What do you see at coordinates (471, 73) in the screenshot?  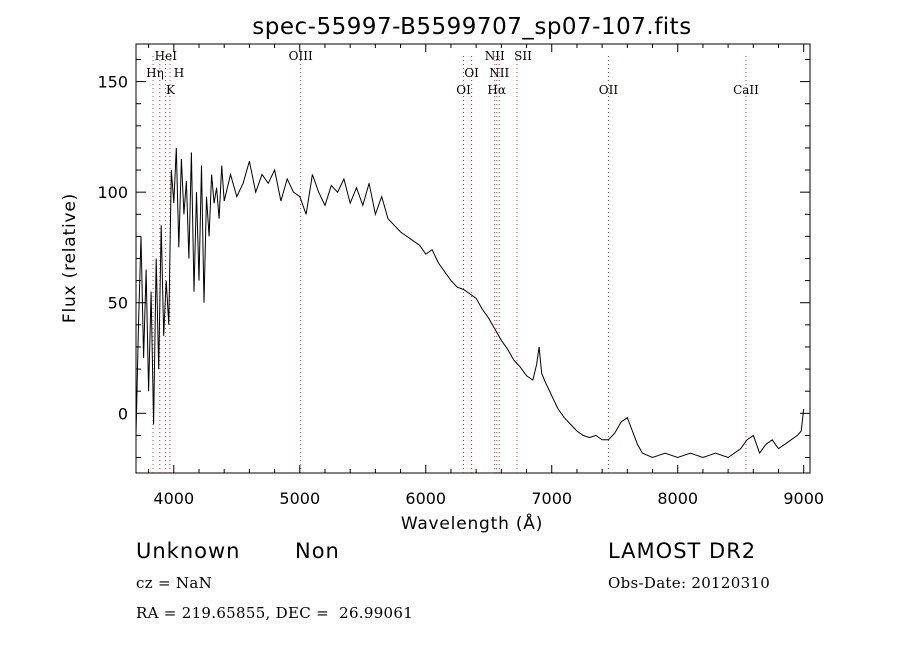 I see `line-label-5: OI` at bounding box center [471, 73].